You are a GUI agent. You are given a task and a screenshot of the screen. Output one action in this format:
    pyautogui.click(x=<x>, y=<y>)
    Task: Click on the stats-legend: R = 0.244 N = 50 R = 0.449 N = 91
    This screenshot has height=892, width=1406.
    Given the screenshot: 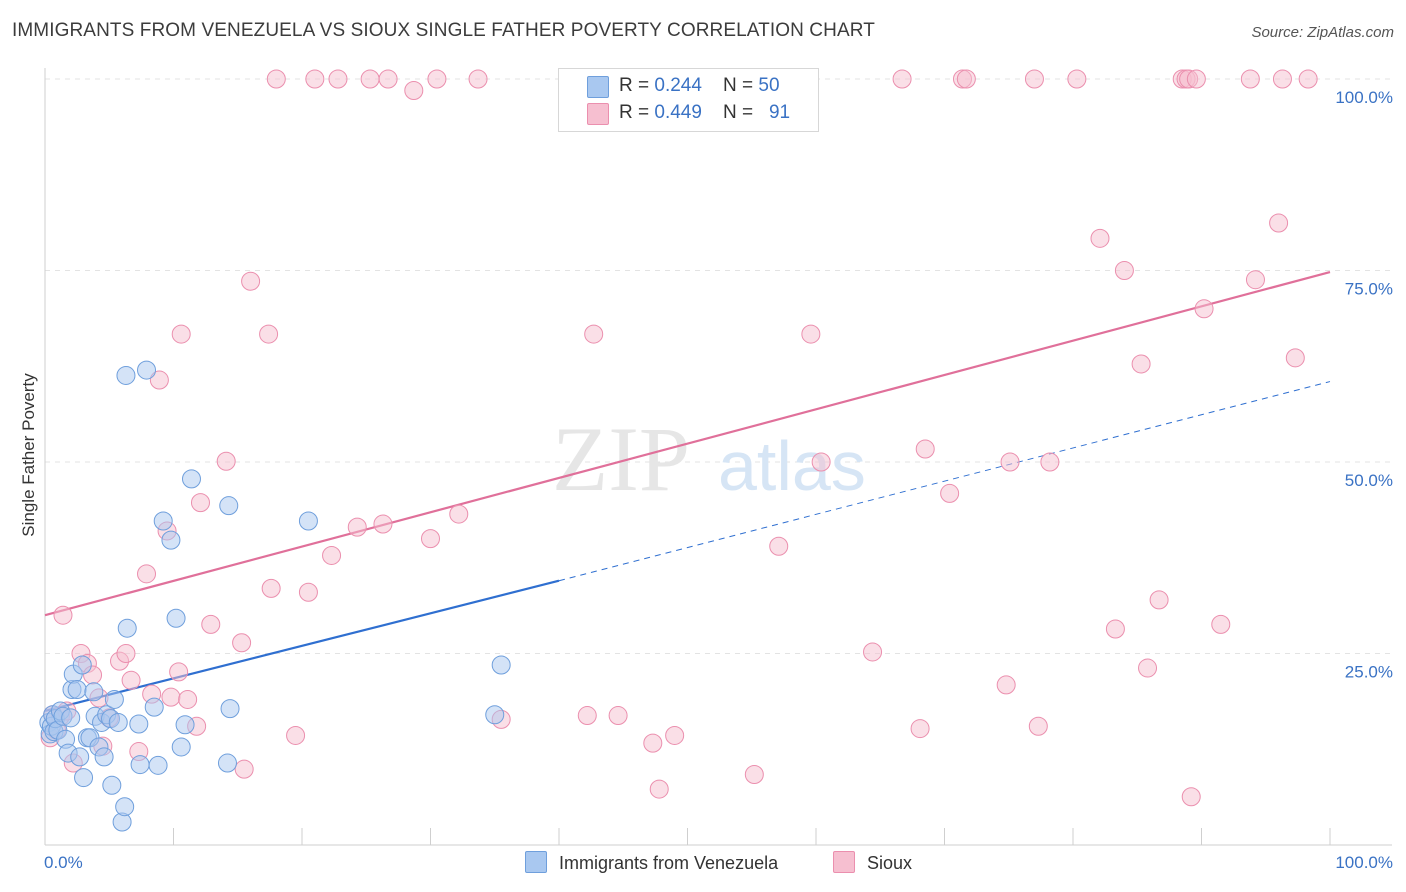 What is the action you would take?
    pyautogui.click(x=688, y=100)
    